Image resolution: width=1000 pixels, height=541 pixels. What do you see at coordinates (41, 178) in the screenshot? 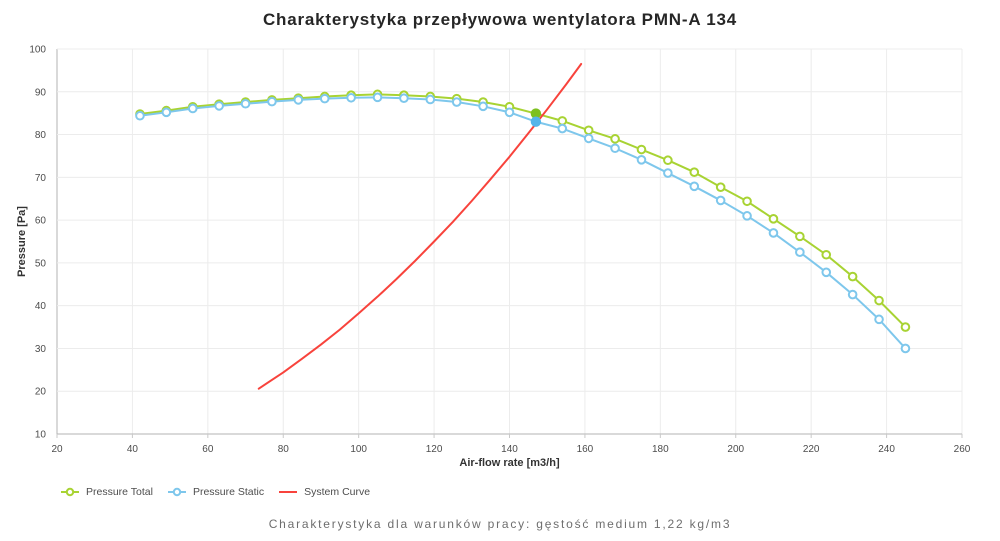
I see `y-tick-label: 70` at bounding box center [41, 178].